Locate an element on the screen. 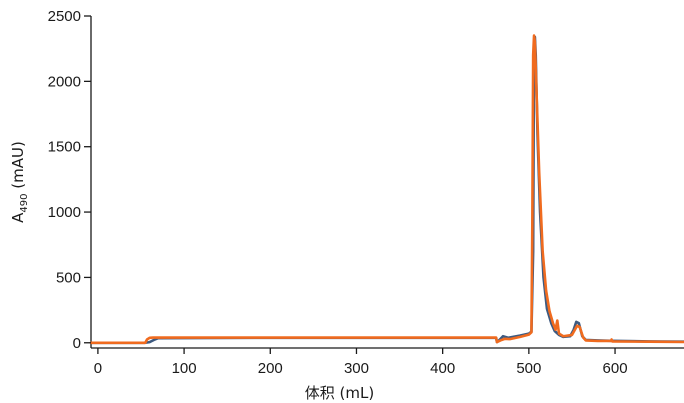  y-axis-title-main: A is located at coordinates (18, 217).